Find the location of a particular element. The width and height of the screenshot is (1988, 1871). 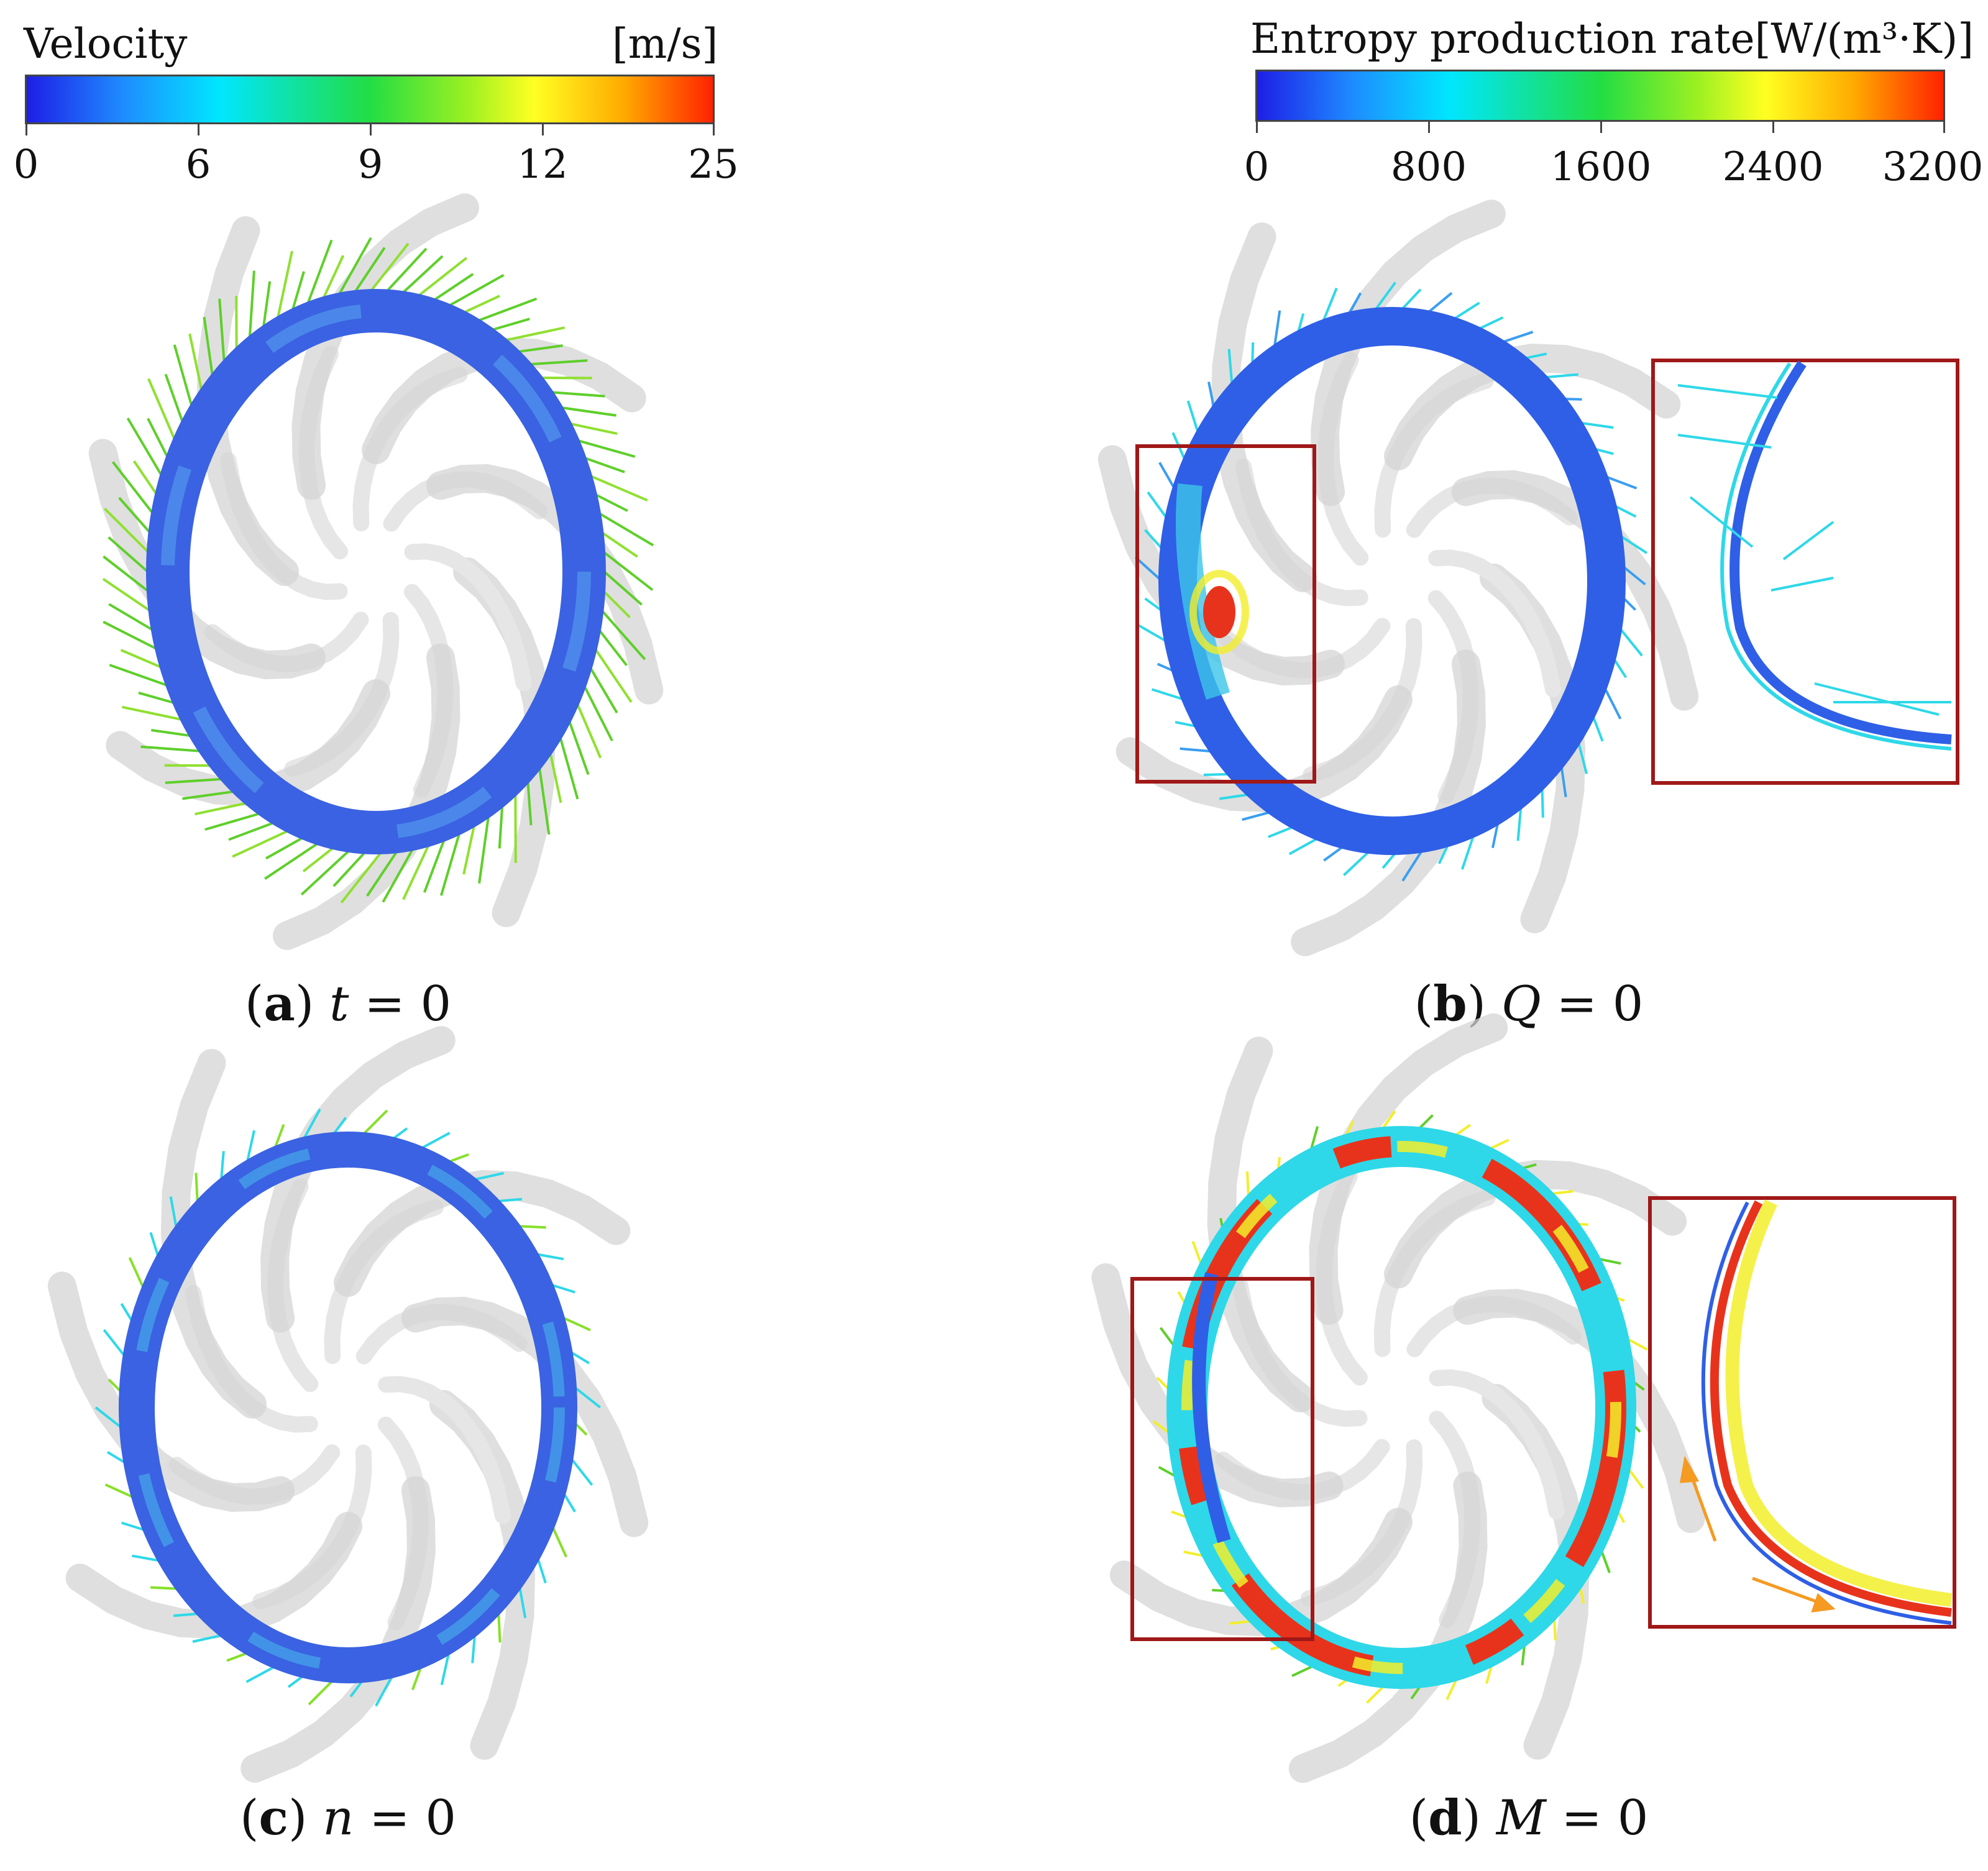

entropy-tick-label: 1600 is located at coordinates (1601, 167).